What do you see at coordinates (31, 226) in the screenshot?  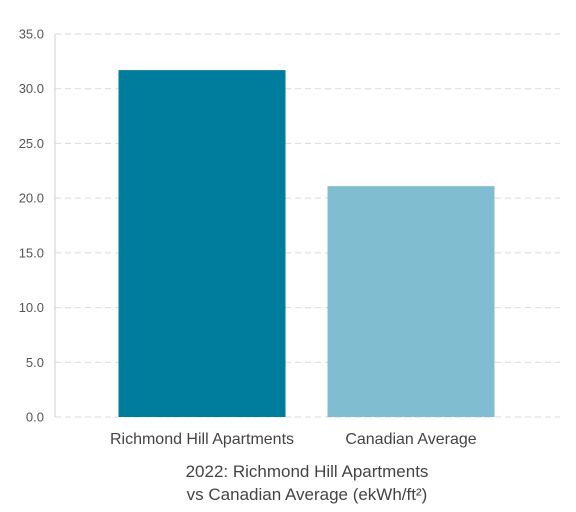 I see `y-axis-ticks: 0.0 5.0 10.0 15.0 20.0 25.0 30.0 35.0` at bounding box center [31, 226].